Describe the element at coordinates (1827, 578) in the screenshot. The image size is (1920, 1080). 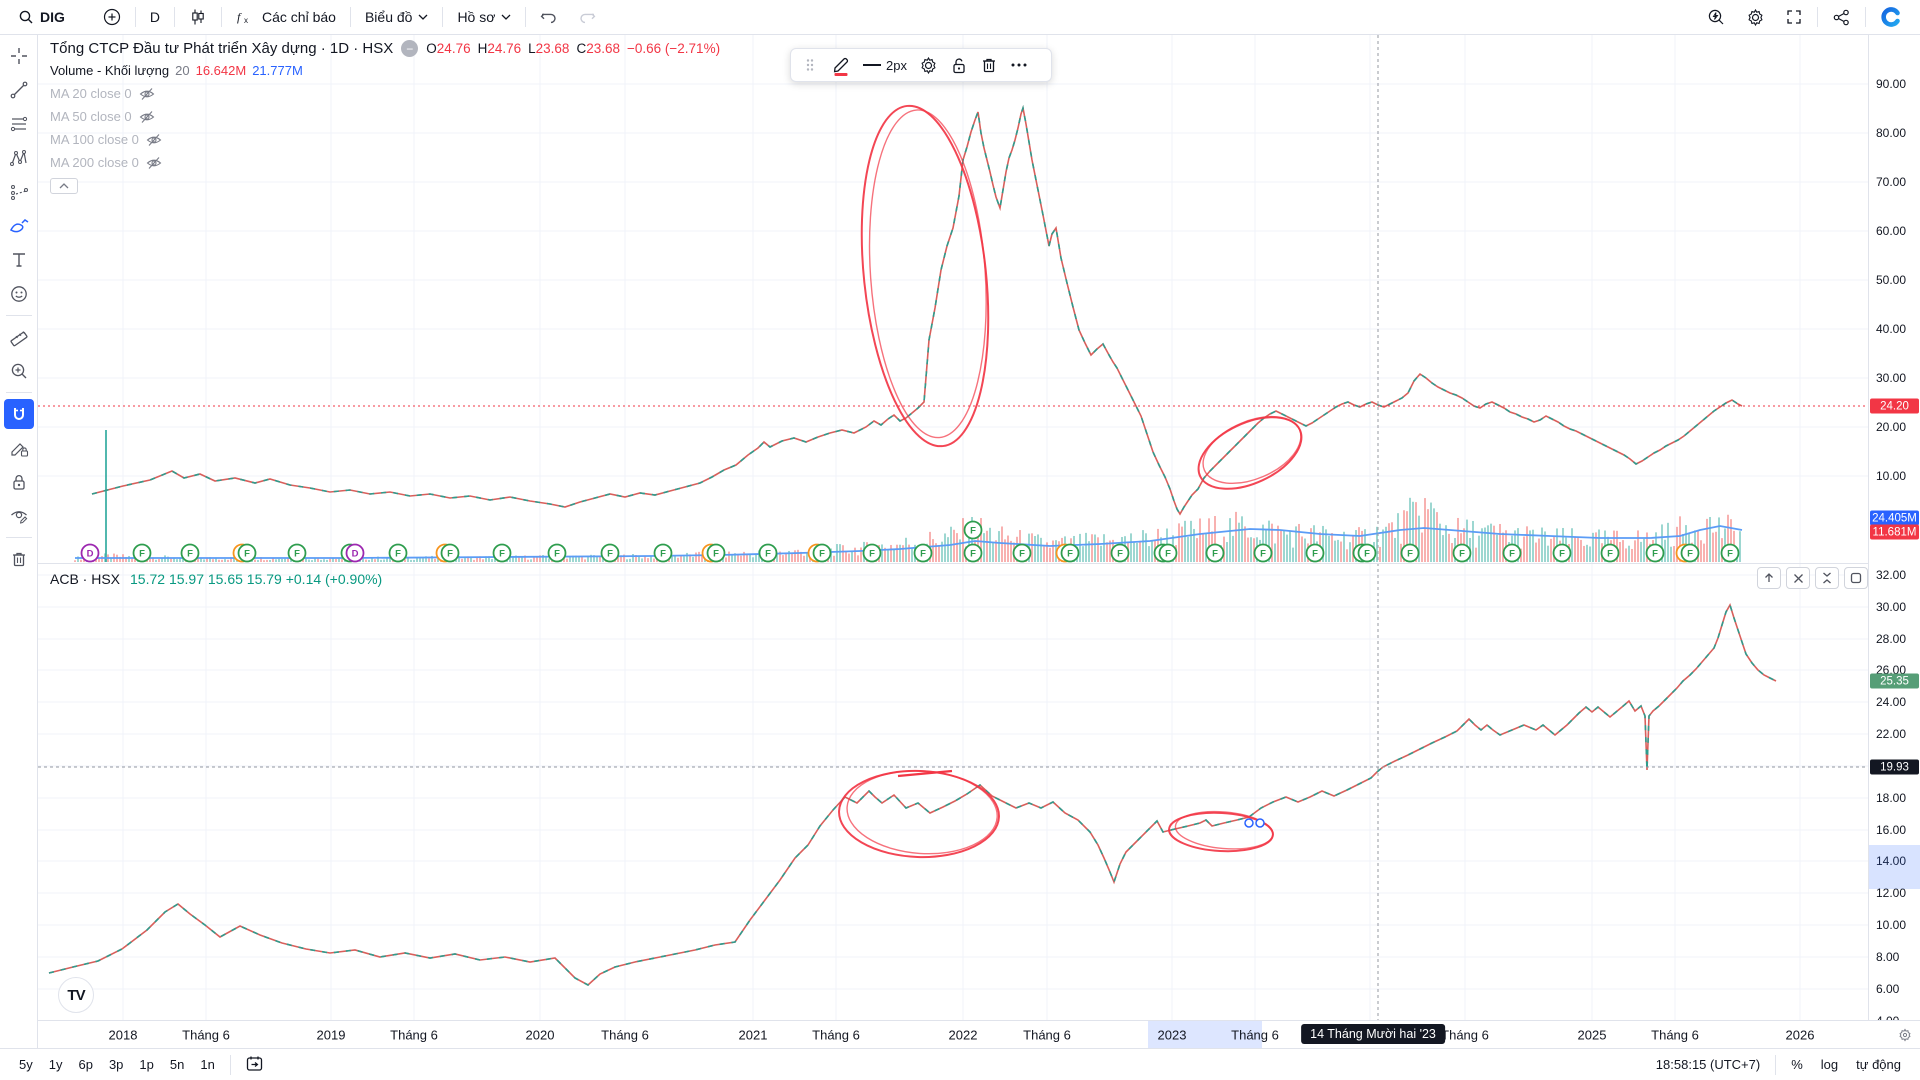
I see `pane-collapse-button` at that location.